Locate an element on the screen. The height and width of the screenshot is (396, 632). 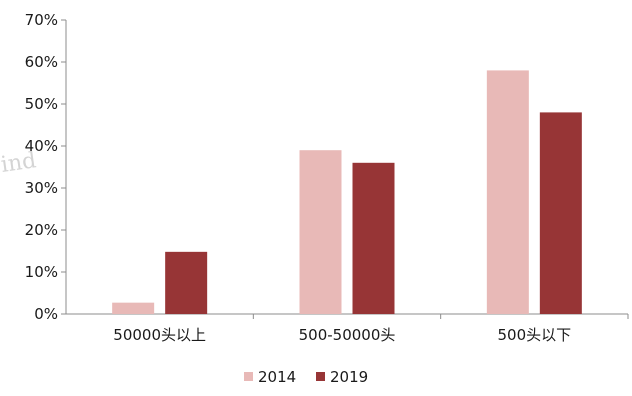
y-tick-label: 0% is located at coordinates (46, 314).